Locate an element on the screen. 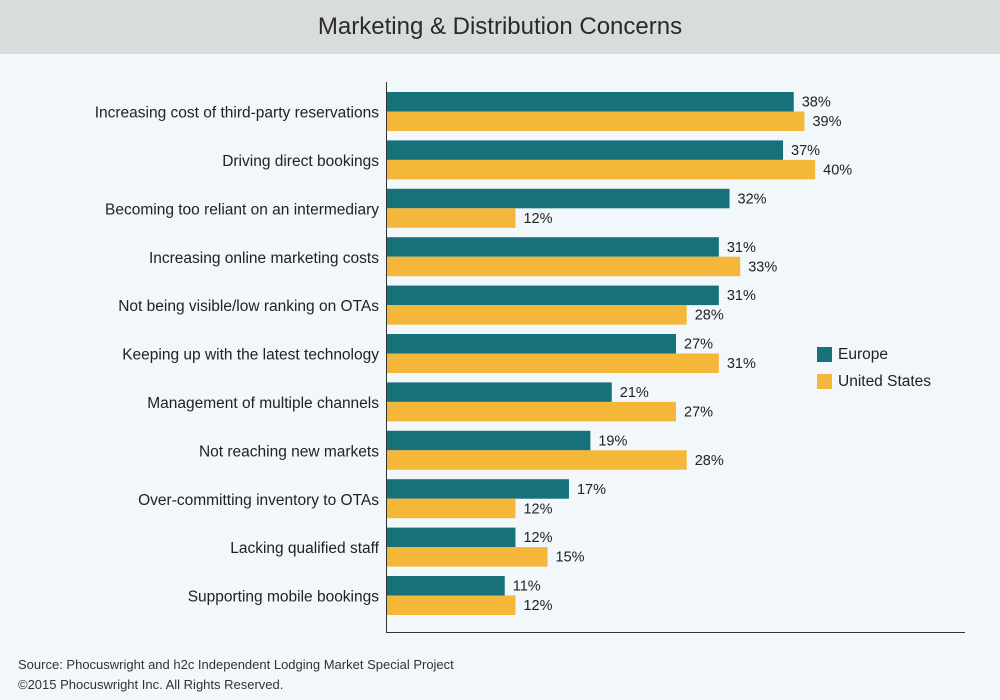  value-label-united-states: 33% is located at coordinates (762, 267).